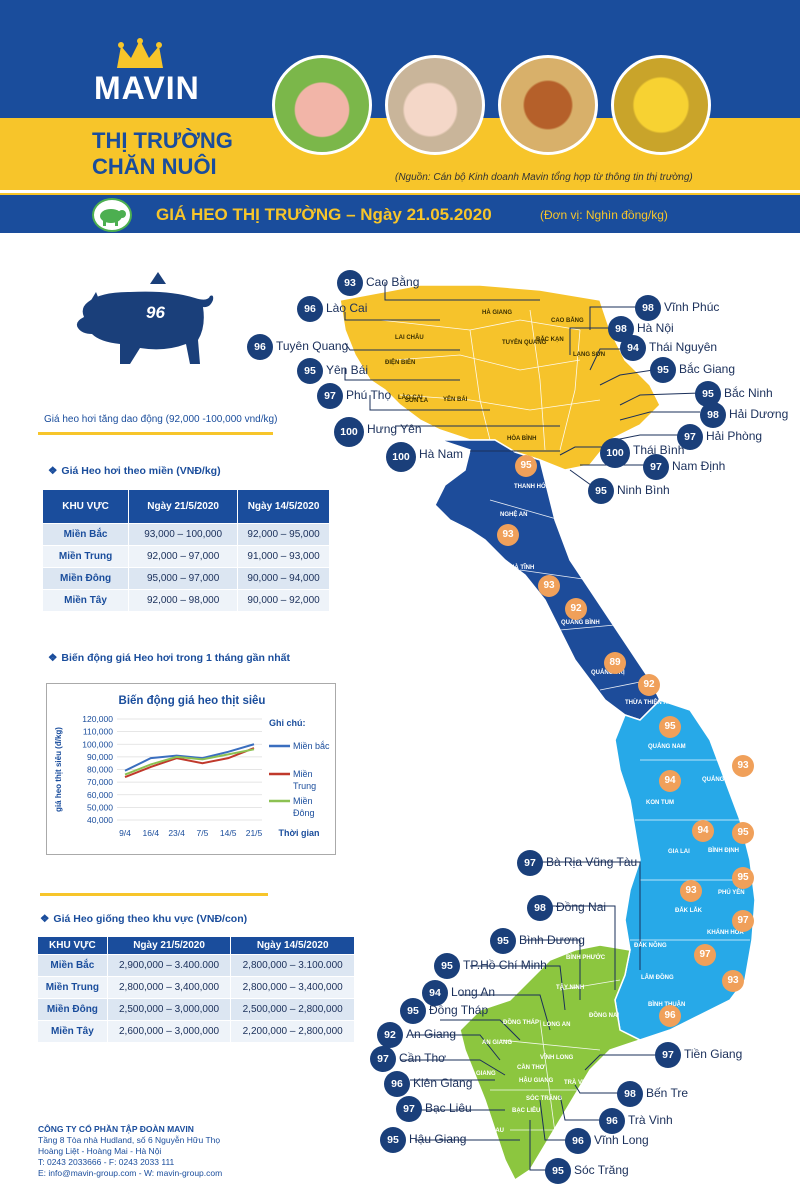 This screenshot has width=800, height=1200. Describe the element at coordinates (228, 833) in the screenshot. I see `x-tick-label: 14/5` at that location.